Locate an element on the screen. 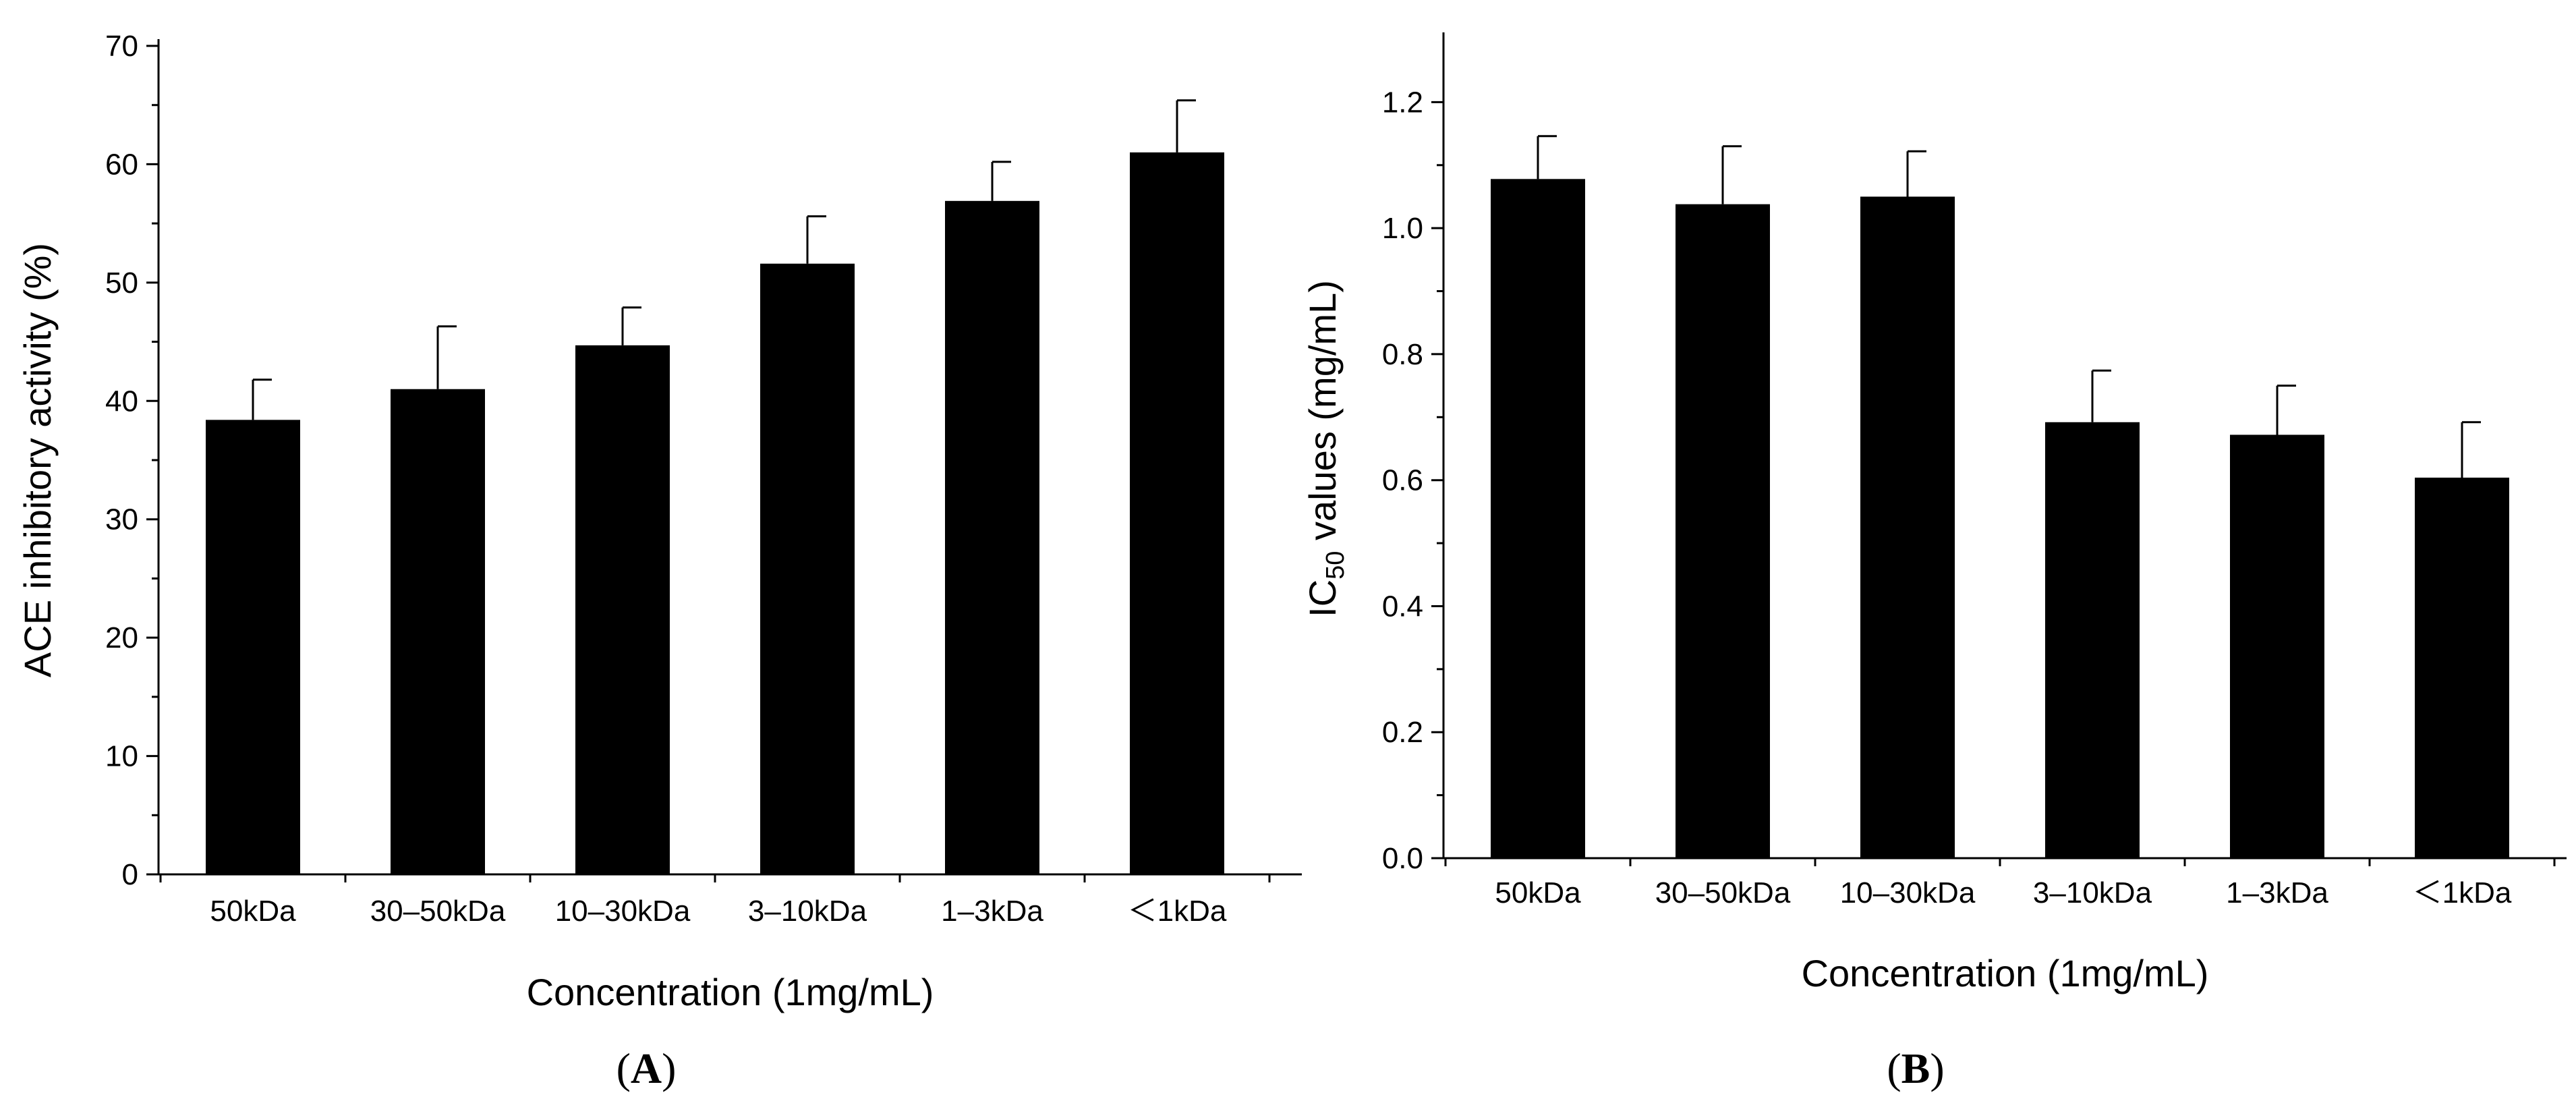 This screenshot has height=1097, width=2576. panel-label: (B) is located at coordinates (1915, 1068).